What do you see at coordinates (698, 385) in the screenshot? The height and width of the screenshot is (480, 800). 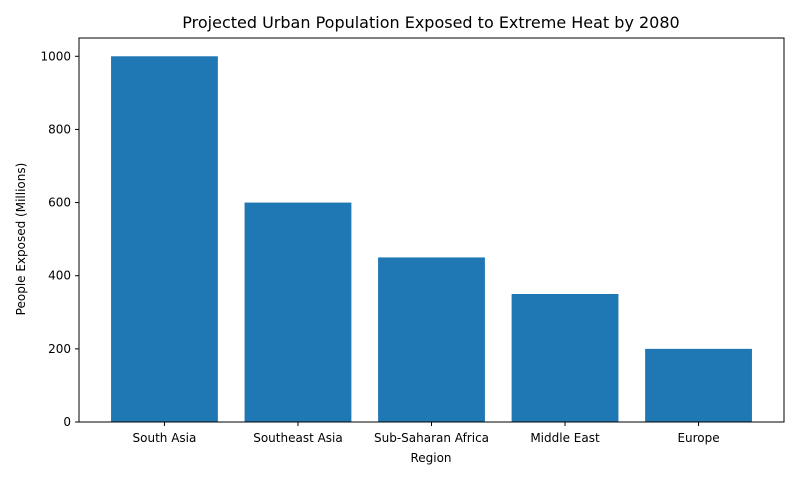 I see `bar-europe` at bounding box center [698, 385].